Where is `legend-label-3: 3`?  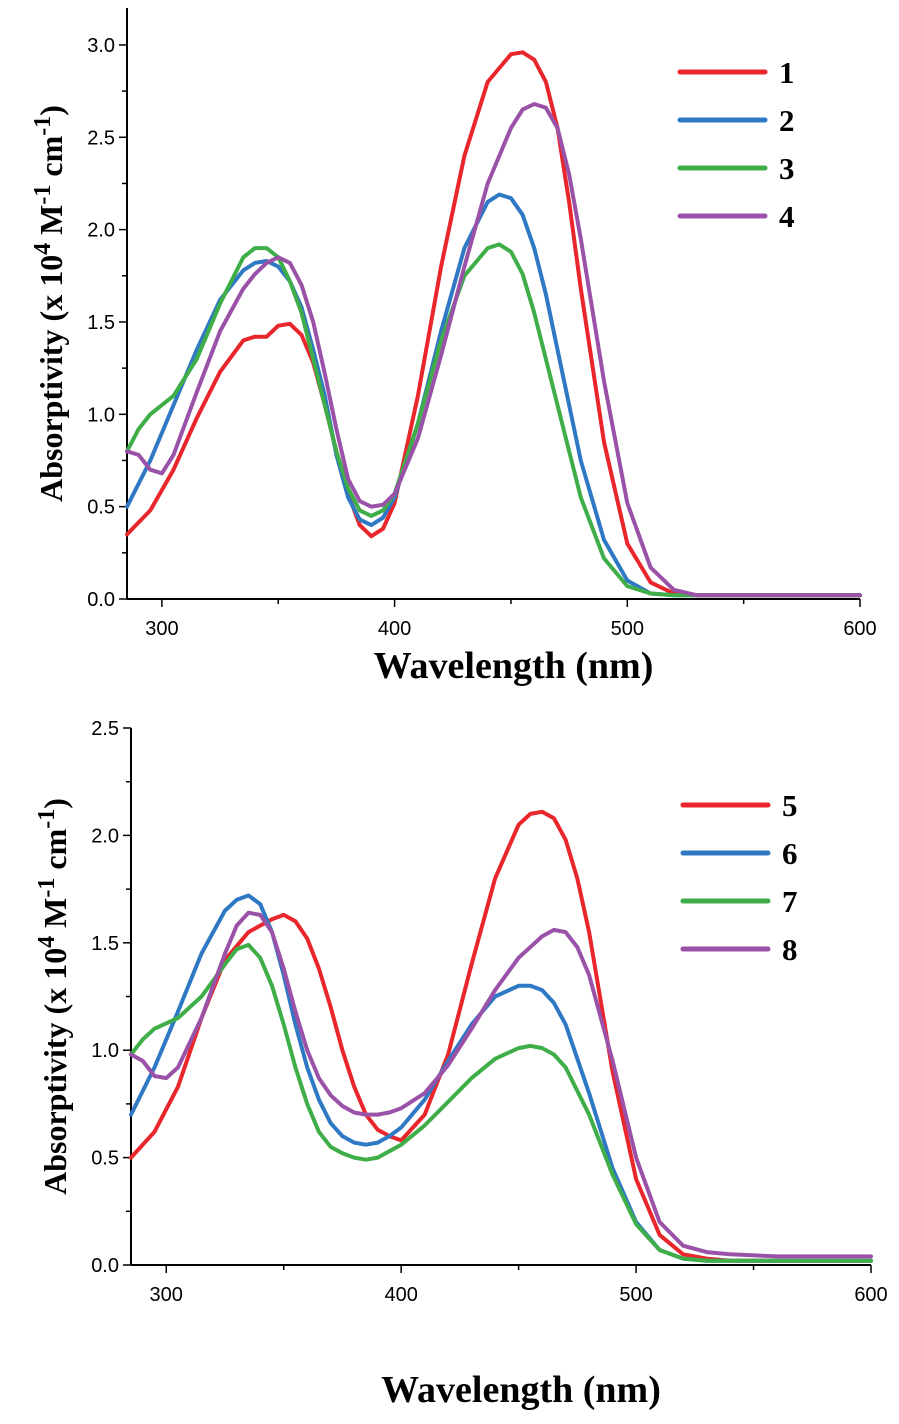 legend-label-3: 3 is located at coordinates (787, 168).